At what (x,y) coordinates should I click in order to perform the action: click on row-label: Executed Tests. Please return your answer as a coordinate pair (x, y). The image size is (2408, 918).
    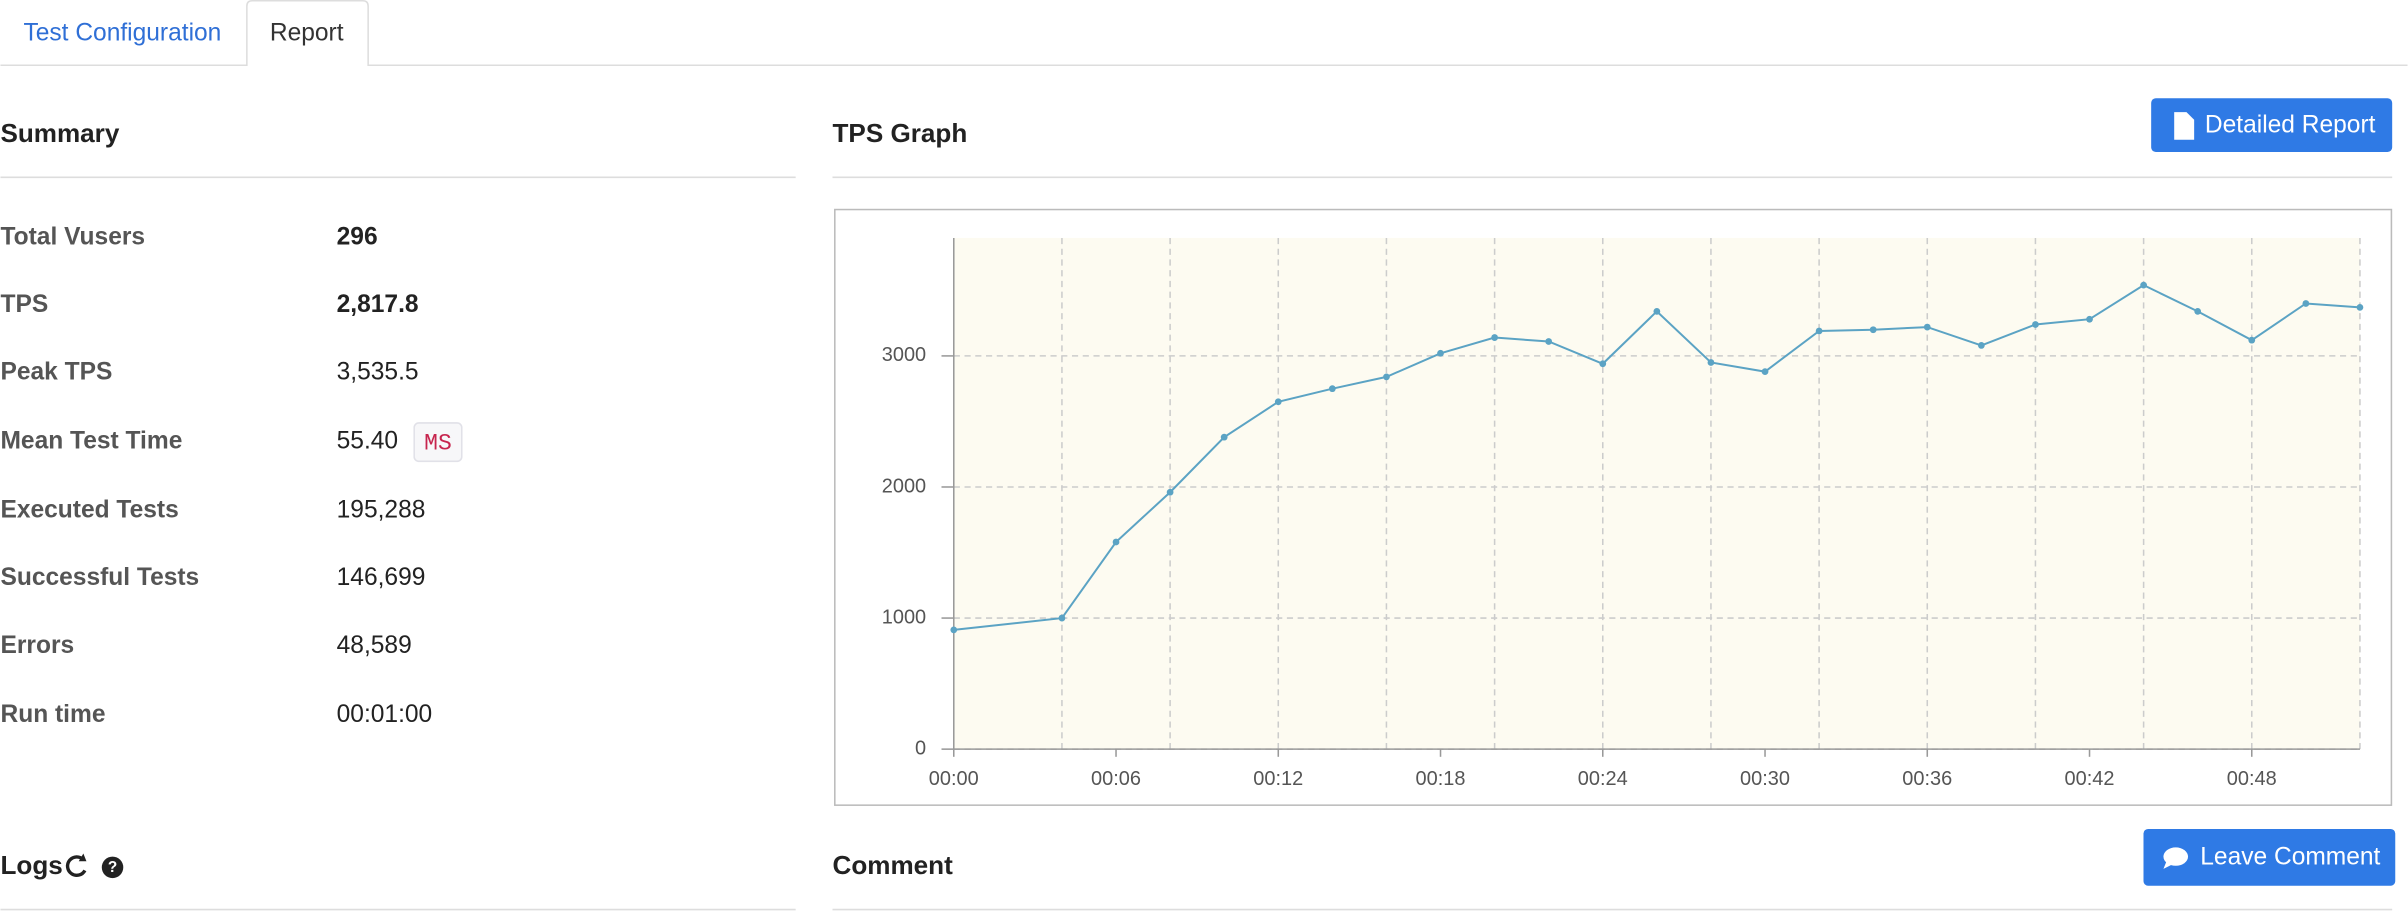
    Looking at the image, I should click on (89, 510).